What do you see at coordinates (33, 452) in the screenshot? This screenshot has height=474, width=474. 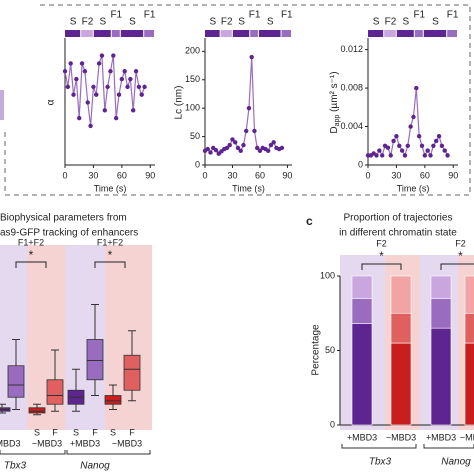 I see `group-bracket` at bounding box center [33, 452].